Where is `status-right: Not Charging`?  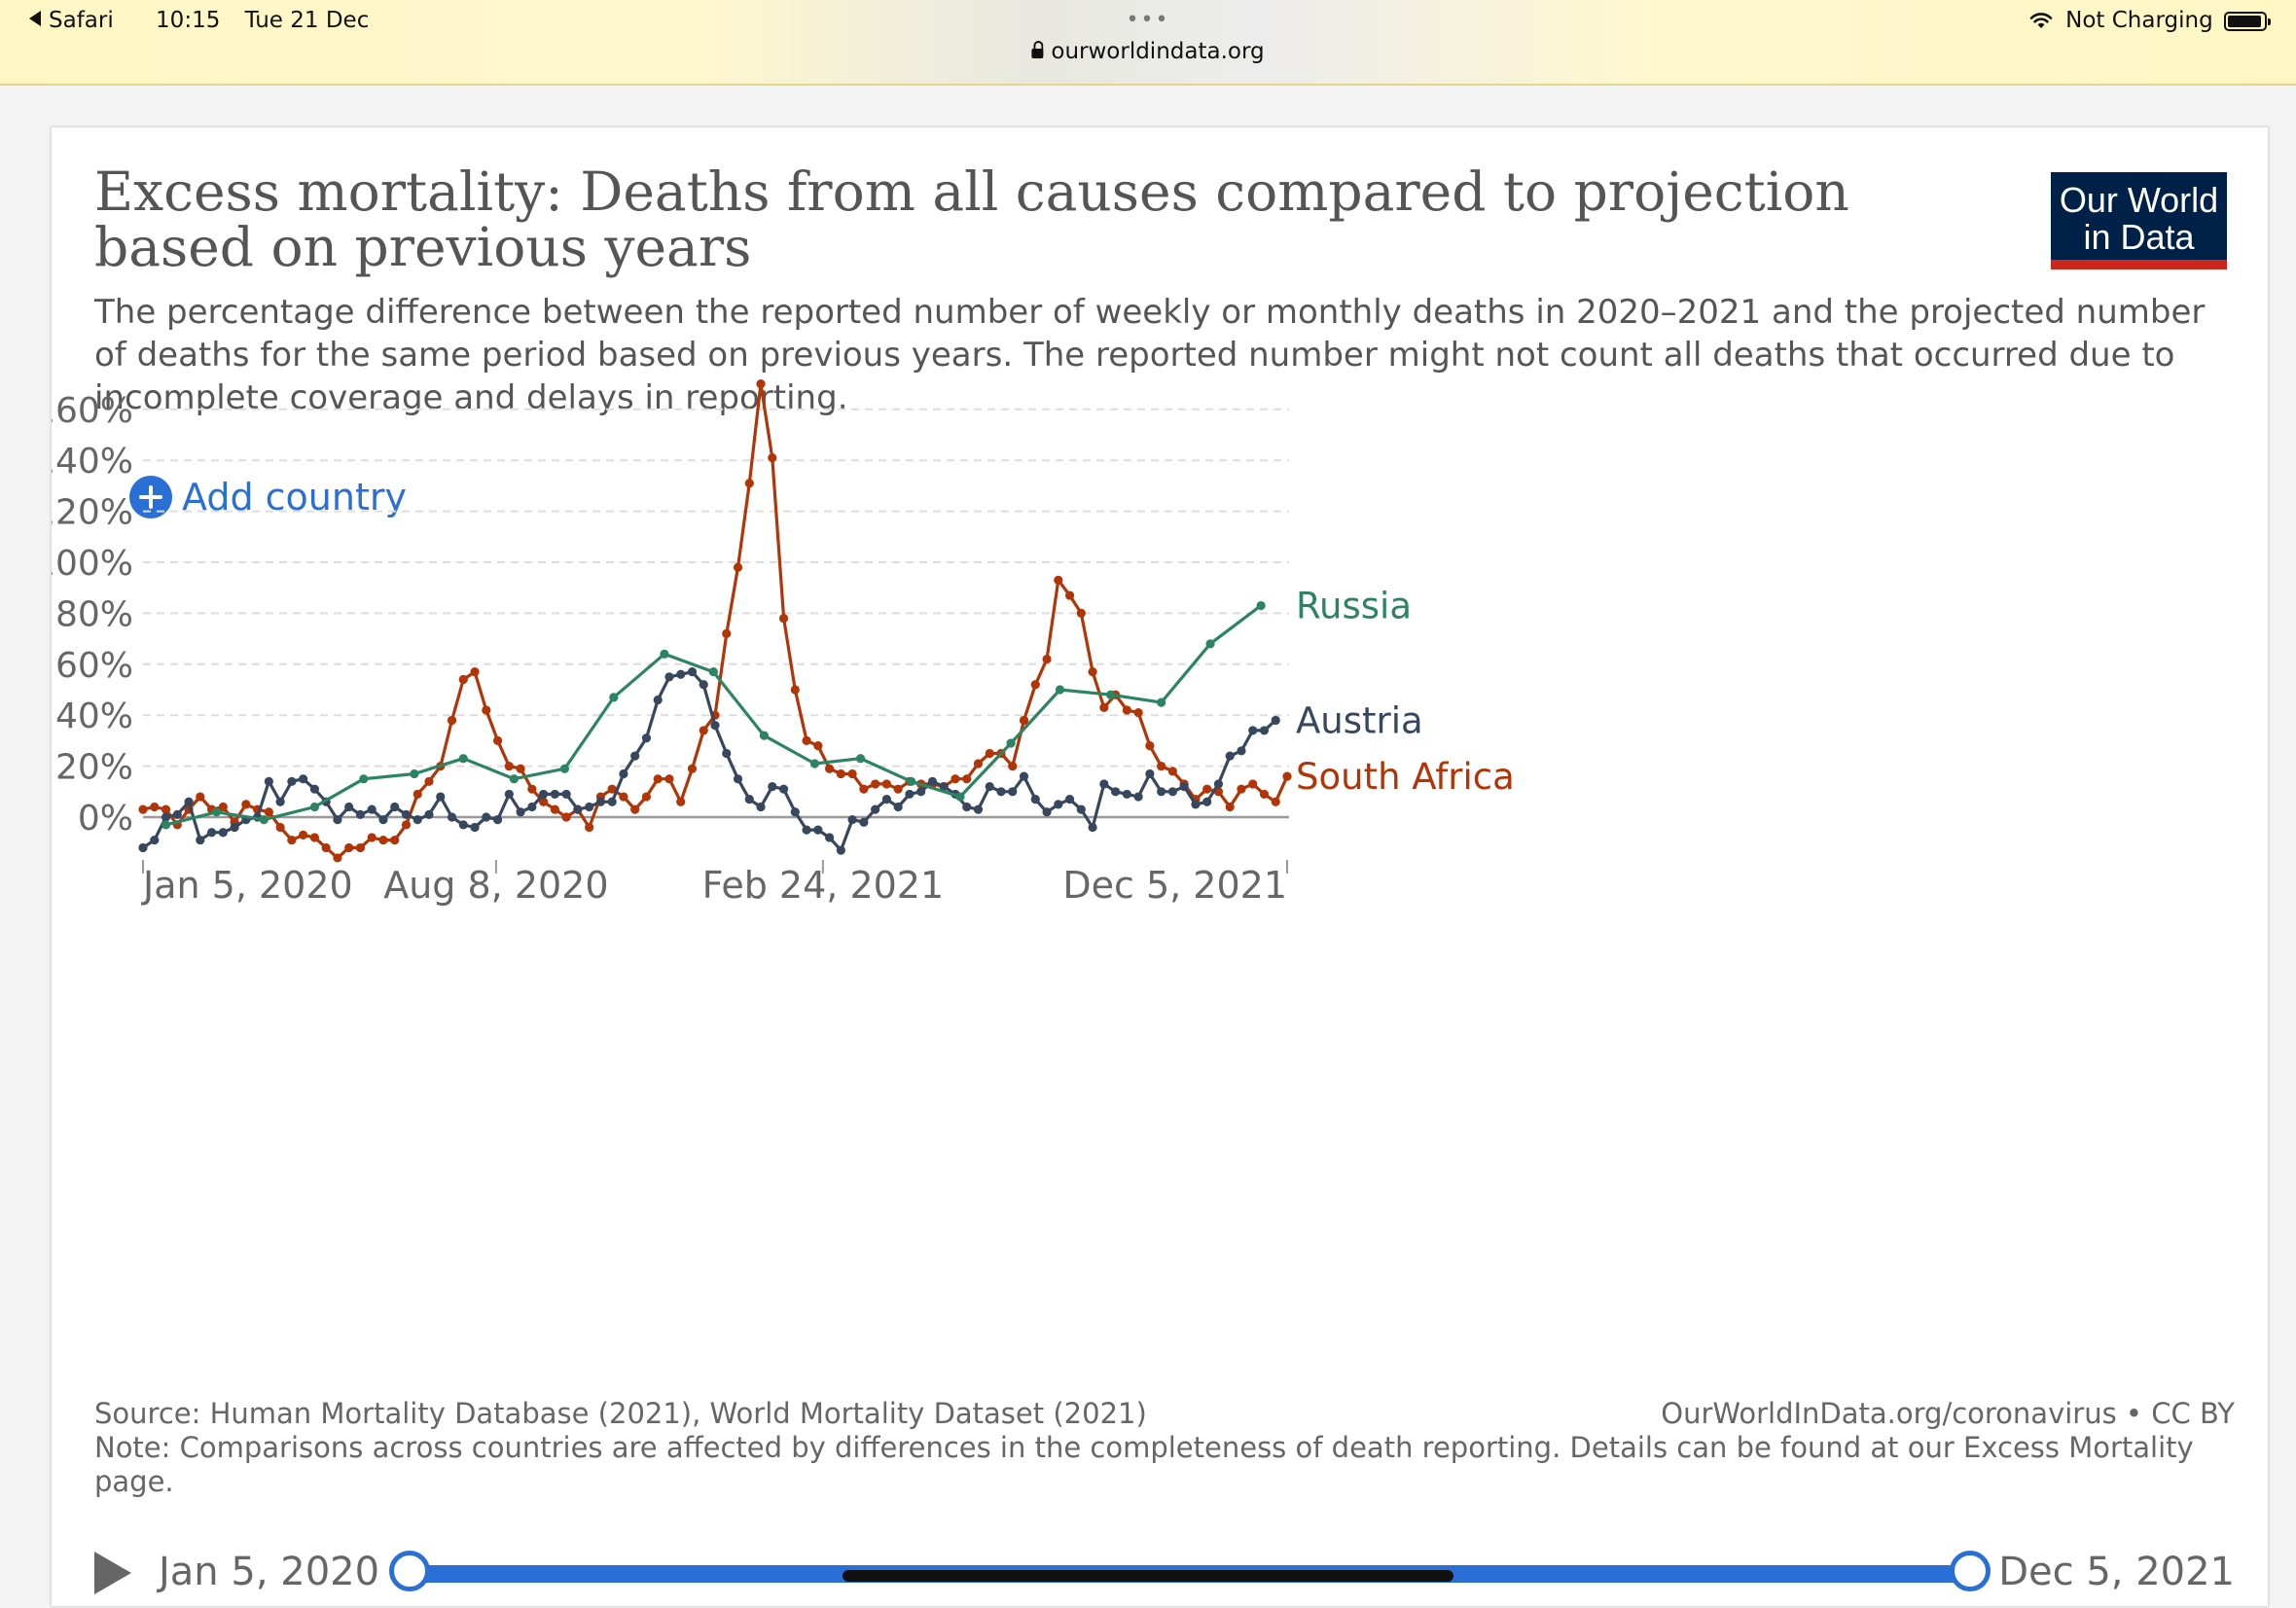
status-right: Not Charging is located at coordinates (2150, 21).